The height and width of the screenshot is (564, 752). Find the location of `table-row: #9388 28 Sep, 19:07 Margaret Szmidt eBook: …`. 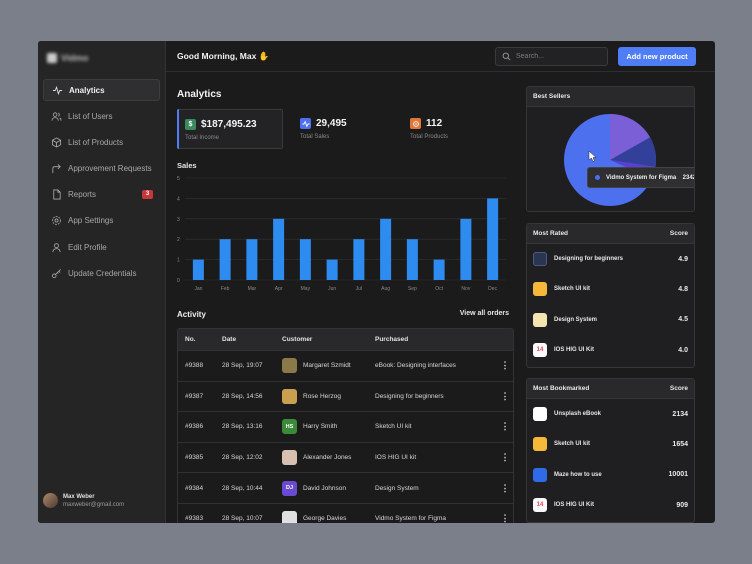

table-row: #9388 28 Sep, 19:07 Margaret Szmidt eBook: … is located at coordinates (345, 365).